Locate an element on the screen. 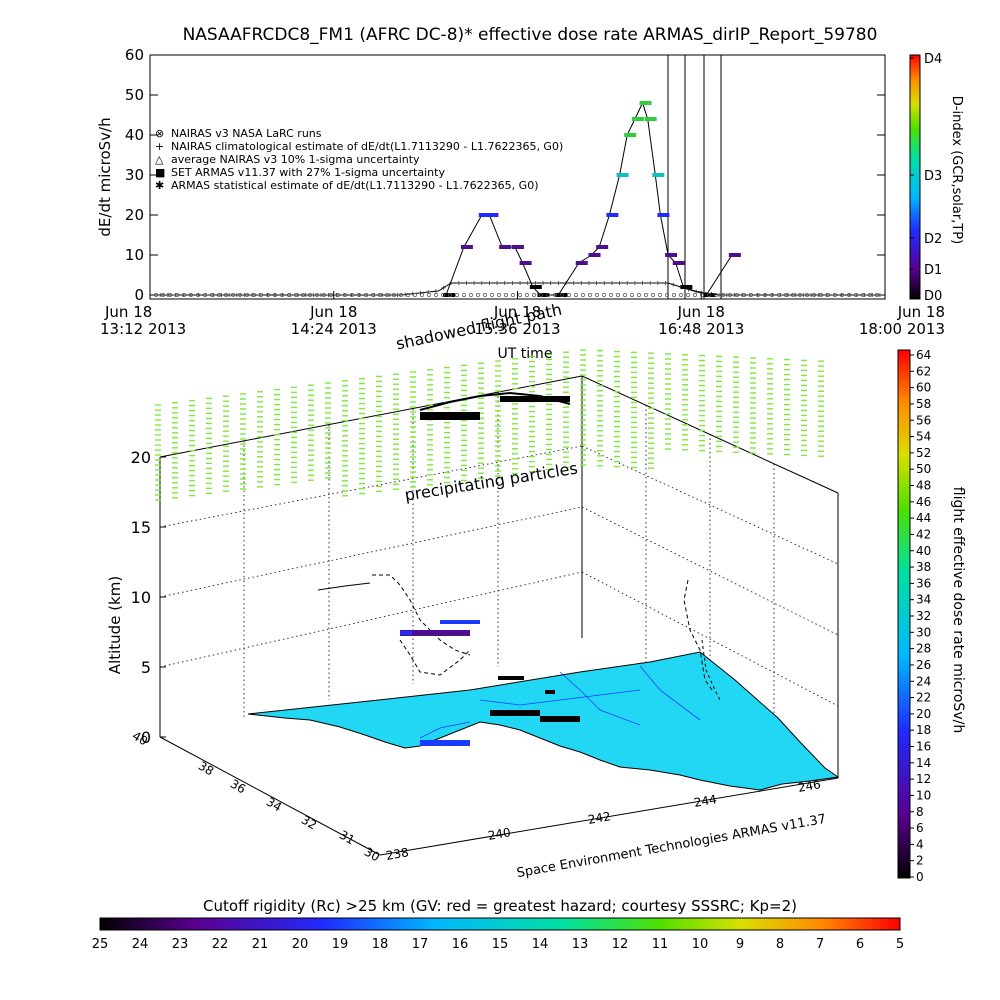 Image resolution: width=1000 pixels, height=1000 pixels. dose-tick-label: 40 is located at coordinates (923, 551).